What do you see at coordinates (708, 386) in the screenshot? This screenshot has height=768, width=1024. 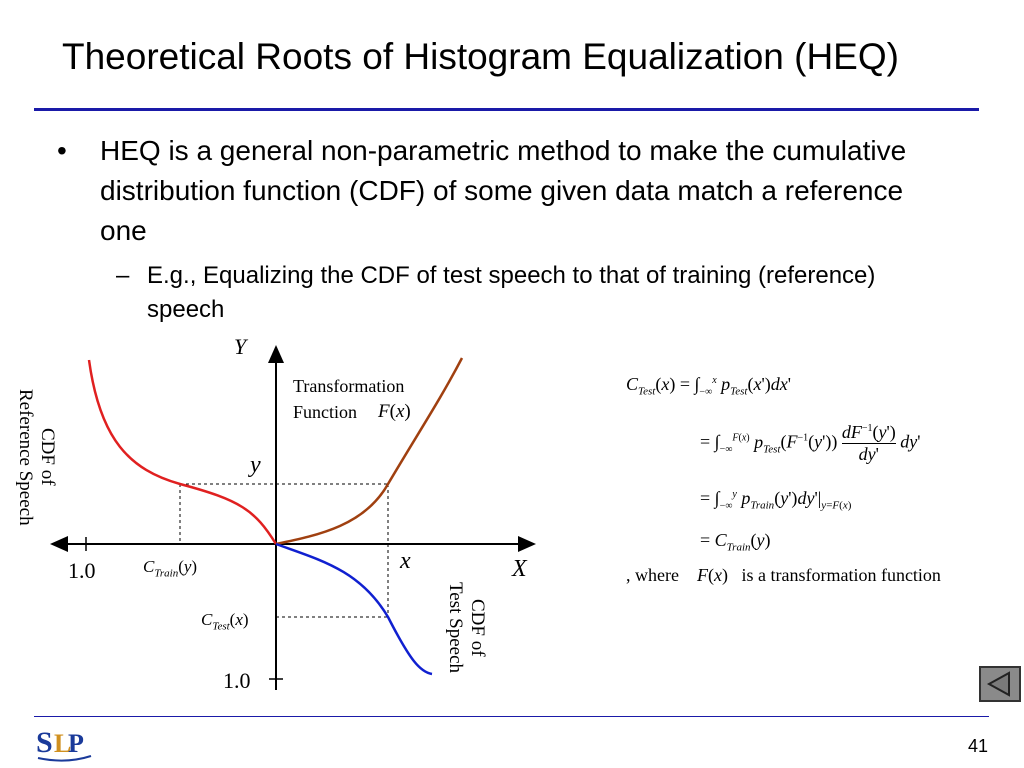 I see `equation-line-1: CTest(x) = ∫−∞x pTest(x')dx'` at bounding box center [708, 386].